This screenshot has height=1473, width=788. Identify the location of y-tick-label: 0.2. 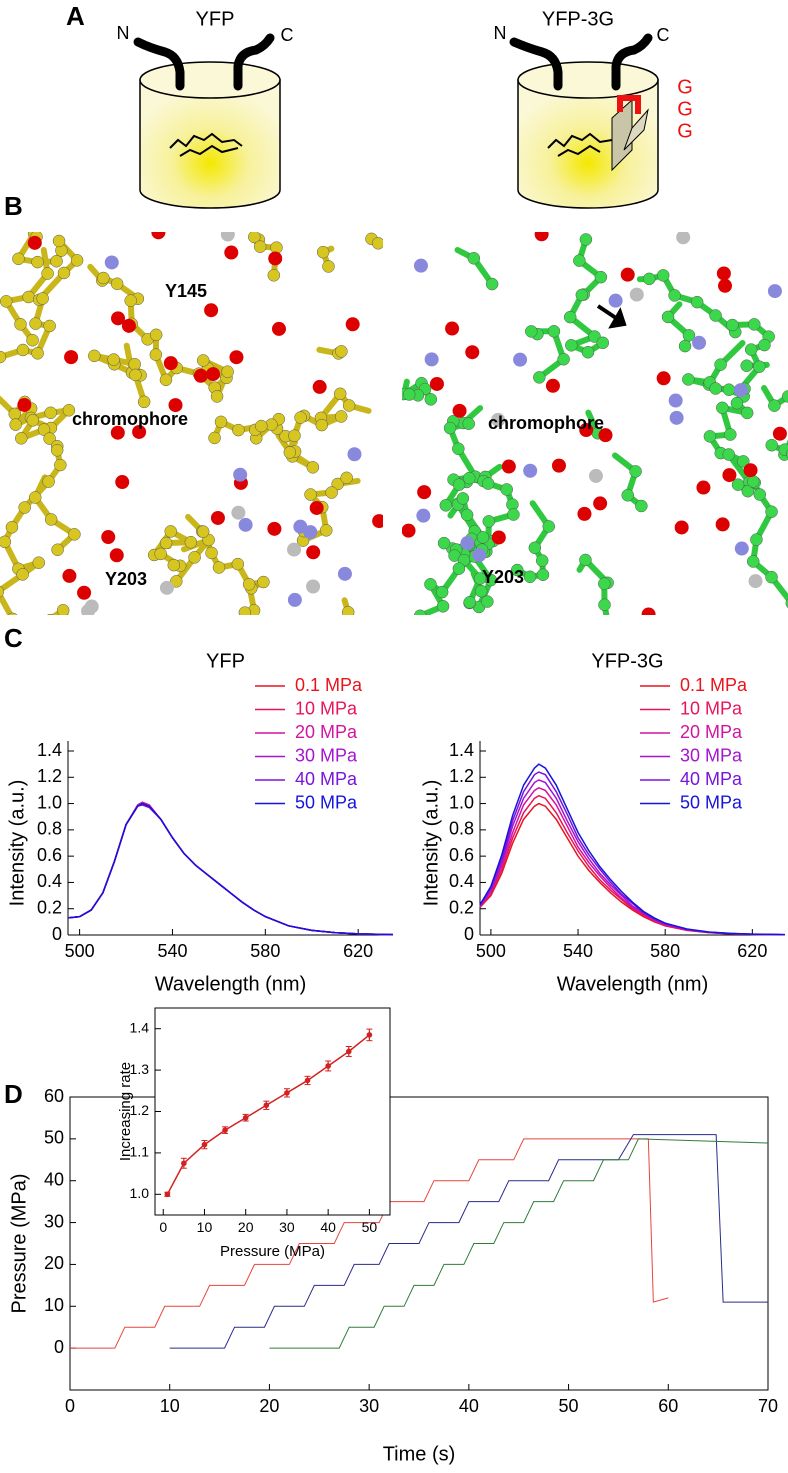
(461, 907).